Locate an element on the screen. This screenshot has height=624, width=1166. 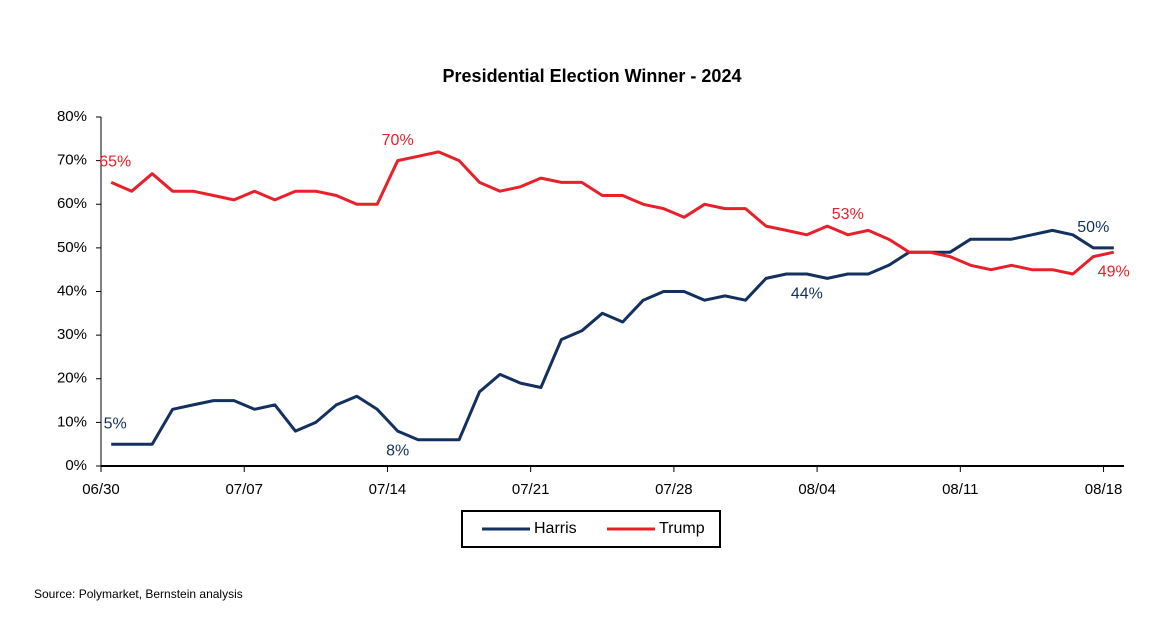
legend-label: Harris is located at coordinates (555, 528).